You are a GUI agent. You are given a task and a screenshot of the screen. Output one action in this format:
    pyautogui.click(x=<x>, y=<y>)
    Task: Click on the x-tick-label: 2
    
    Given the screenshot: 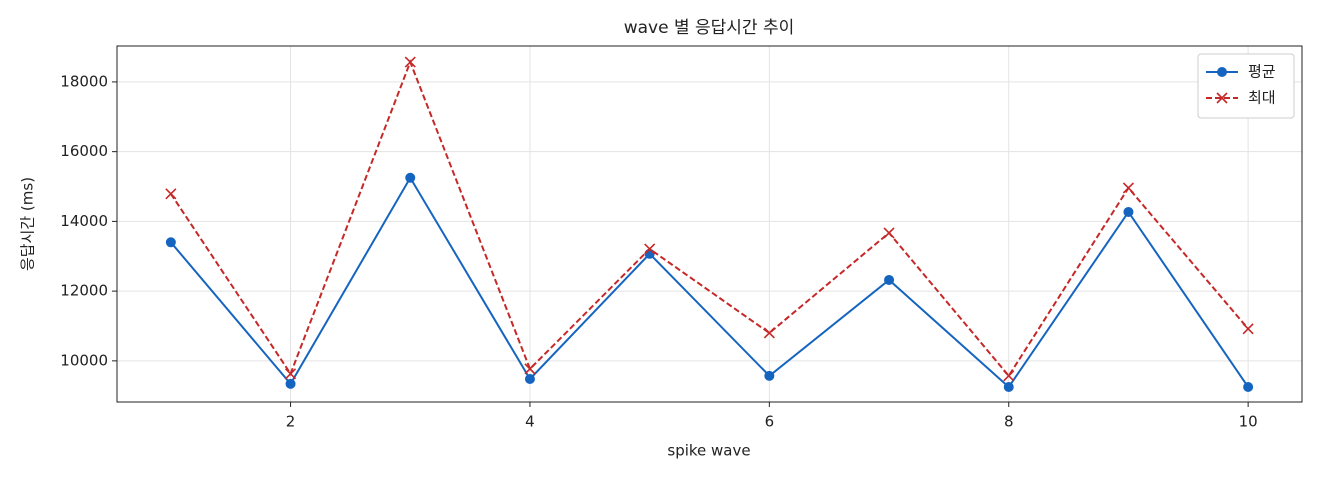 What is the action you would take?
    pyautogui.click(x=291, y=422)
    